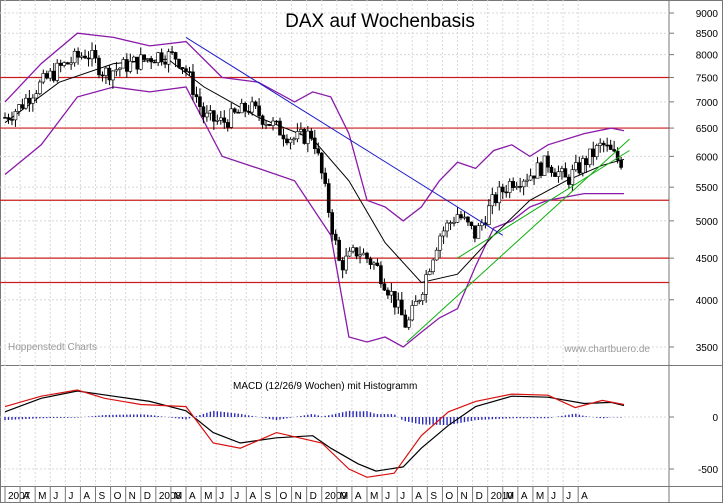 This screenshot has width=723, height=503. I want to click on trendline, so click(543, 204).